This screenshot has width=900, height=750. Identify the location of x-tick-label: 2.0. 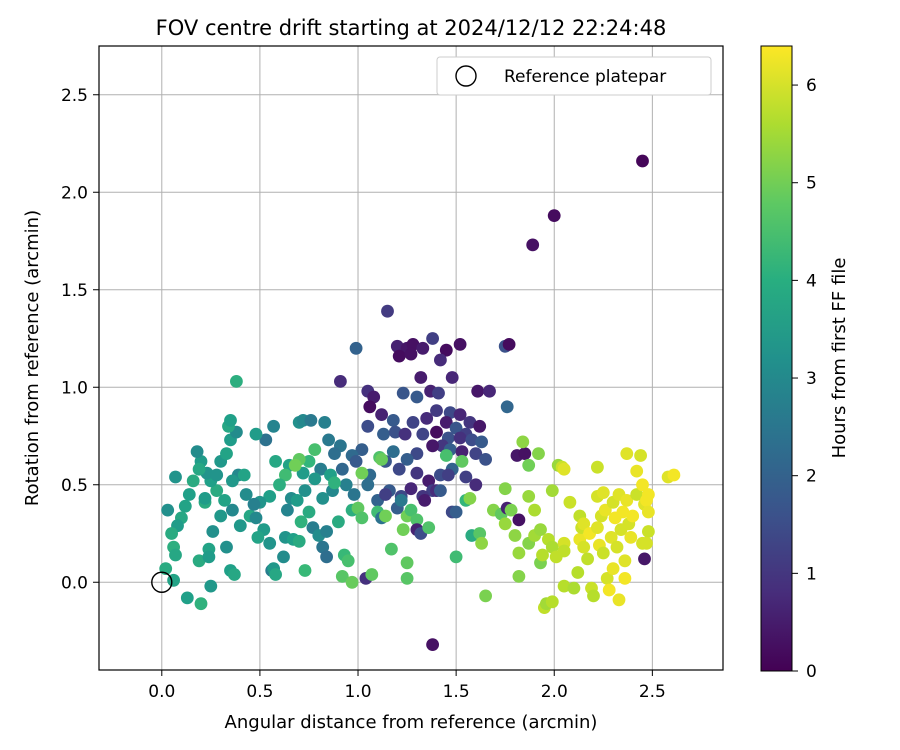
(554, 692).